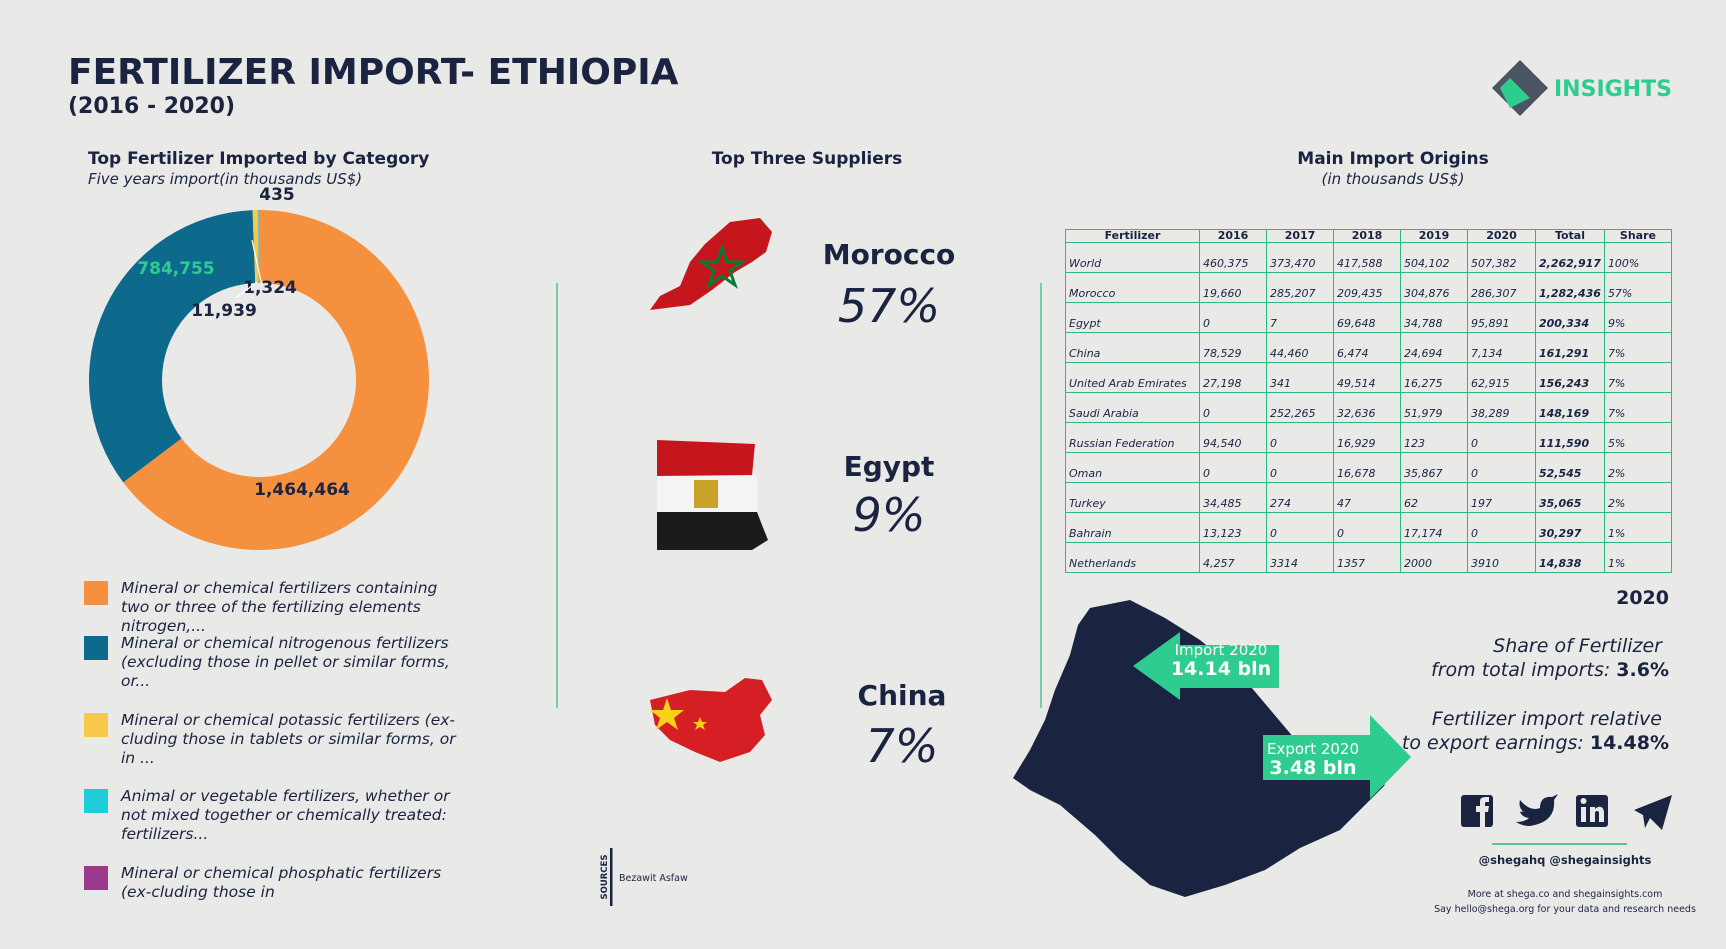 This screenshot has width=1726, height=949. I want to click on table-cell: 78,529, so click(1233, 347).